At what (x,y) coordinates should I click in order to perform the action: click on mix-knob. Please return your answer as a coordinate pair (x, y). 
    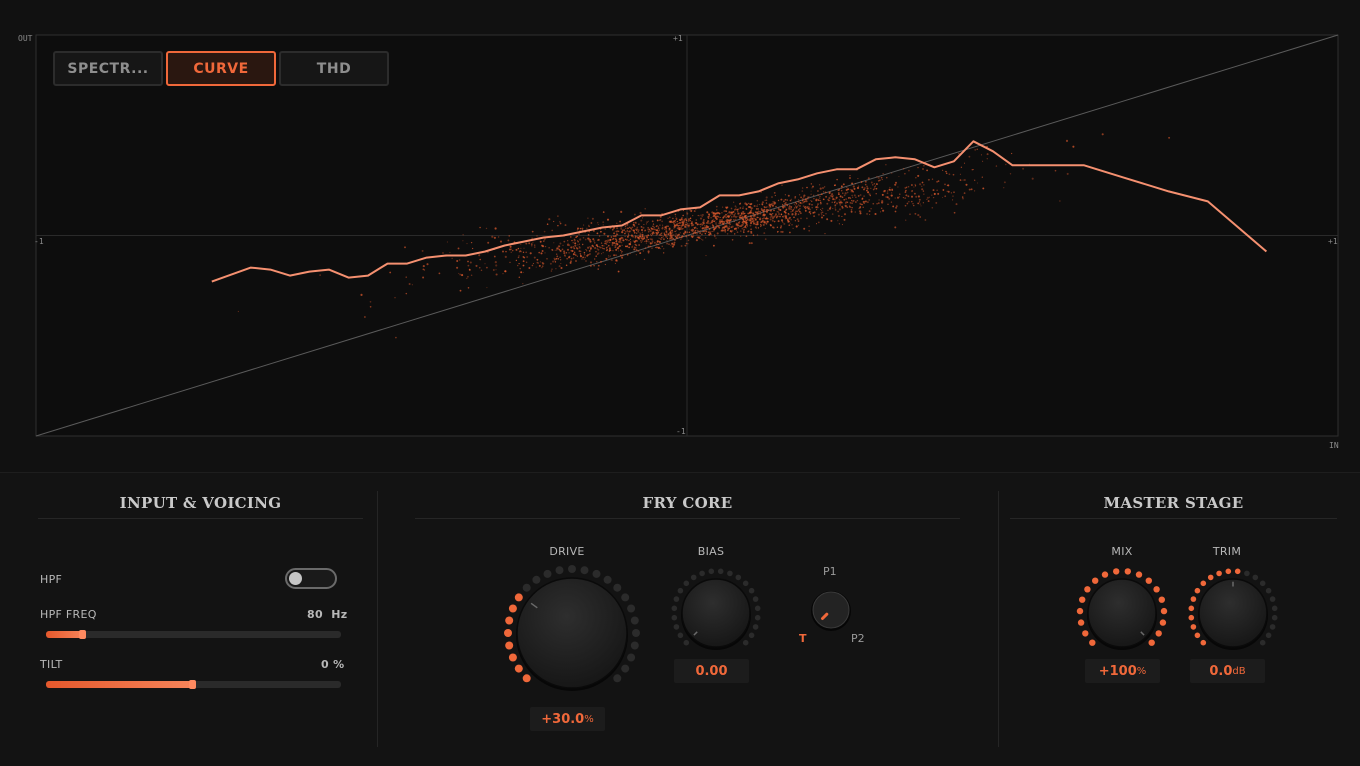
    Looking at the image, I should click on (1125, 612).